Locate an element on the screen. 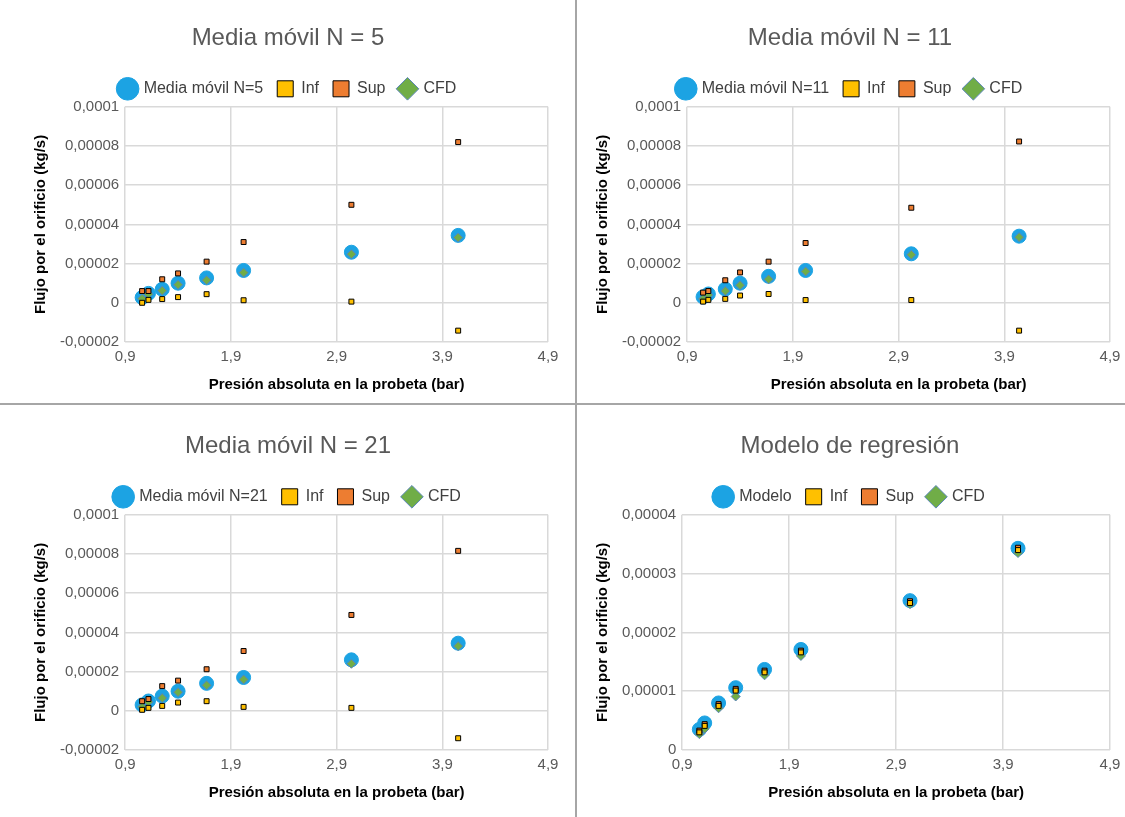 The height and width of the screenshot is (817, 1125). y-tick-label: 0,00001 is located at coordinates (649, 690).